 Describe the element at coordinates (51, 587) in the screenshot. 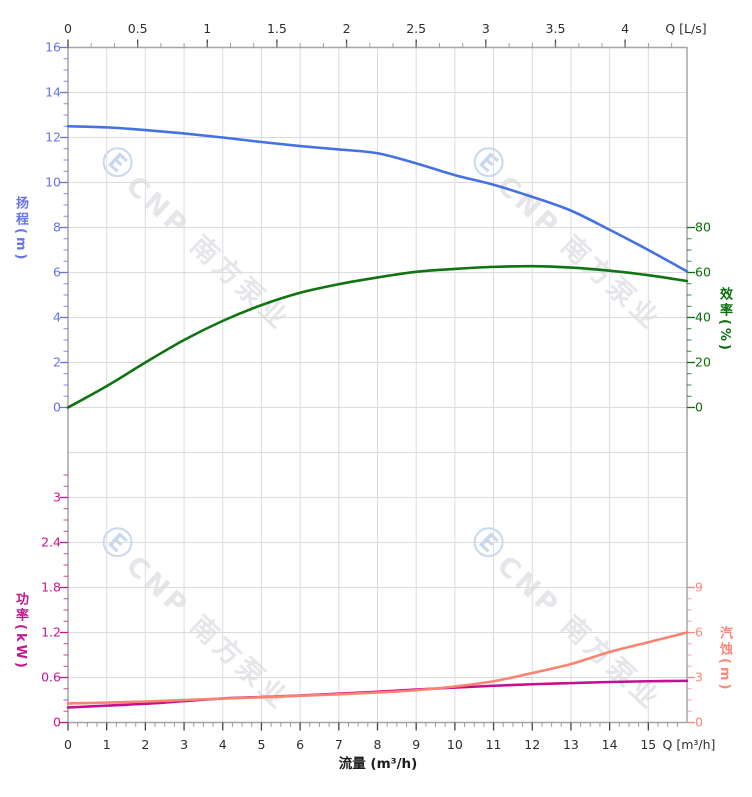

I see `svg-text: 1.8` at that location.